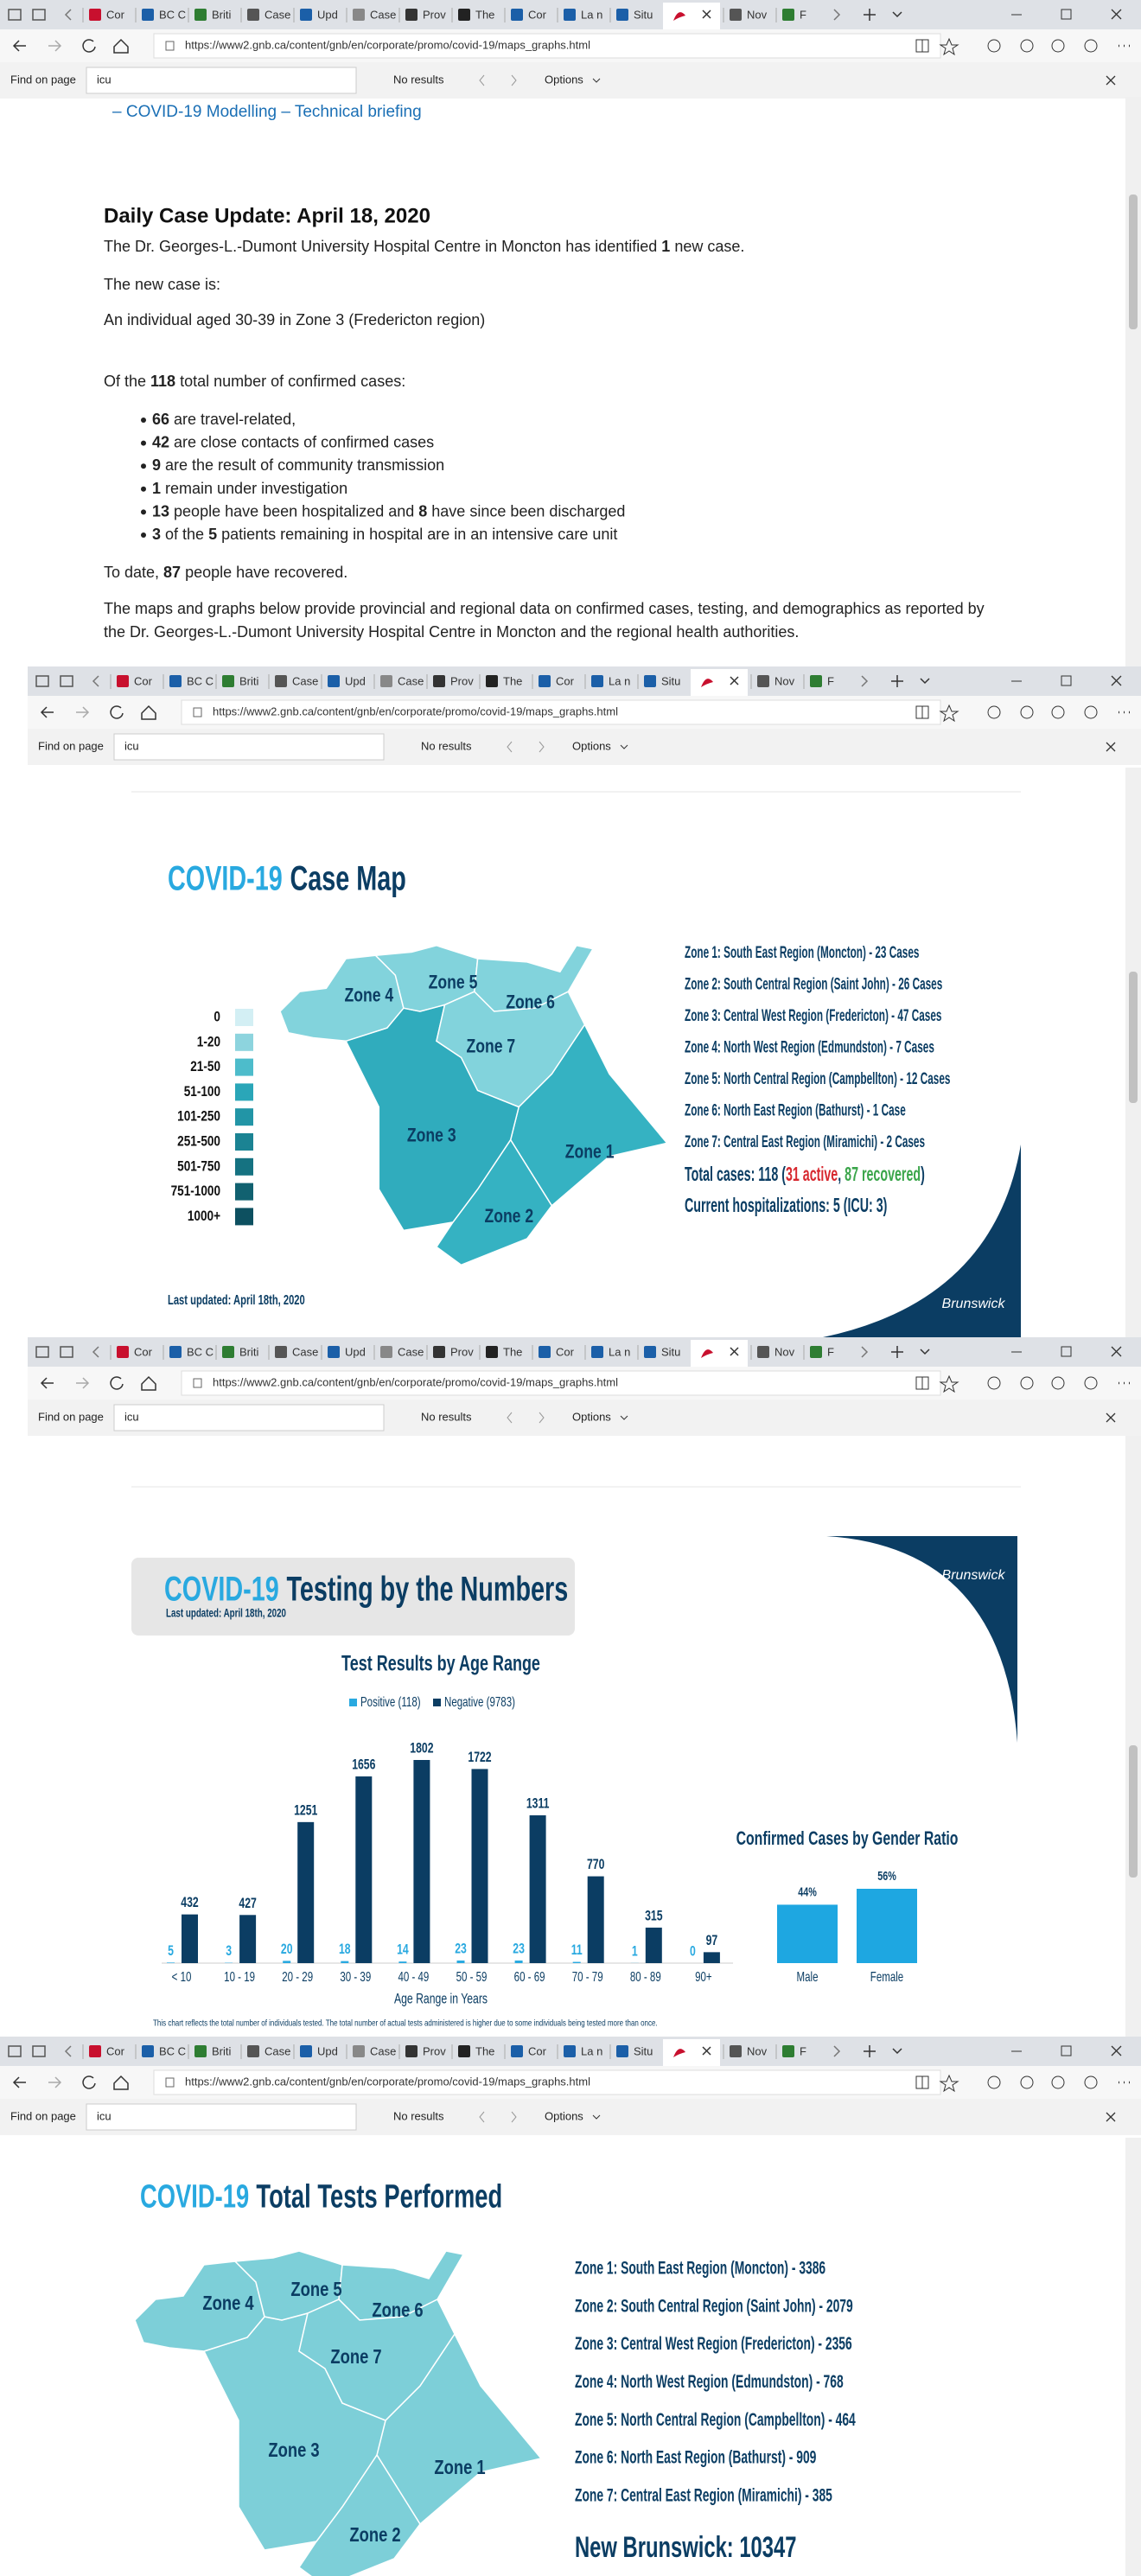 This screenshot has height=2576, width=1141. What do you see at coordinates (591, 745) in the screenshot?
I see `find-options: Options` at bounding box center [591, 745].